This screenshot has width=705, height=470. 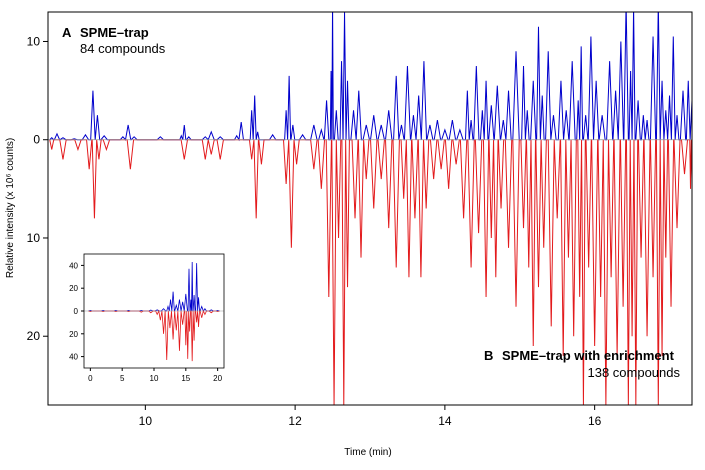 What do you see at coordinates (76, 311) in the screenshot?
I see `inset-y-tick-label: 0` at bounding box center [76, 311].